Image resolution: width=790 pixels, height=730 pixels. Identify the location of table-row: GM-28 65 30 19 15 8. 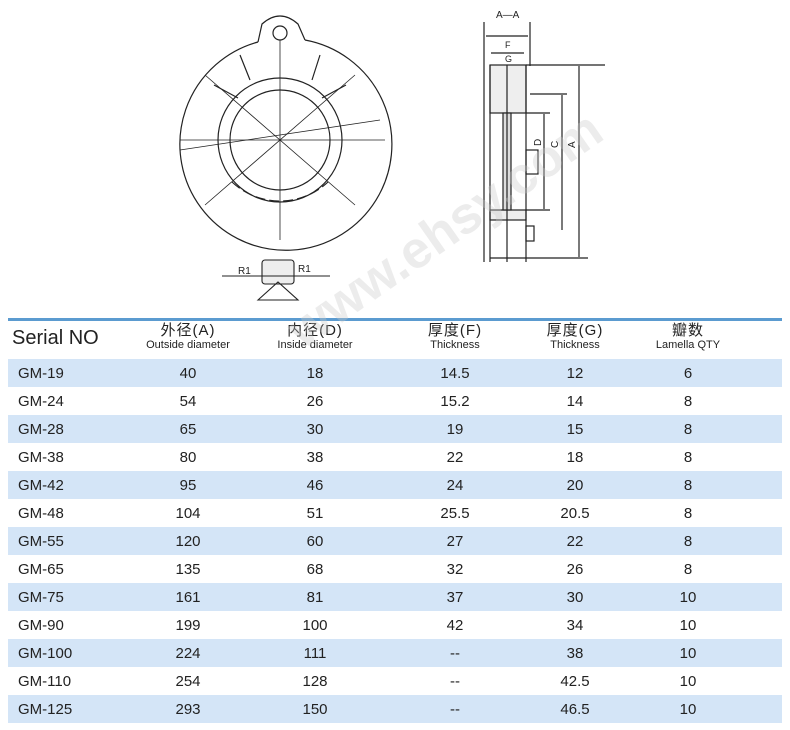
(395, 429).